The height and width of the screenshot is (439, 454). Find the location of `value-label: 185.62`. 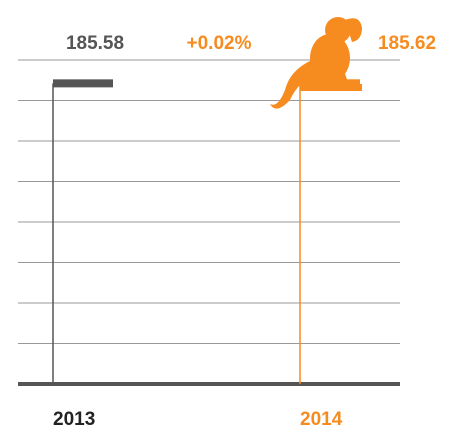

value-label: 185.62 is located at coordinates (407, 43).